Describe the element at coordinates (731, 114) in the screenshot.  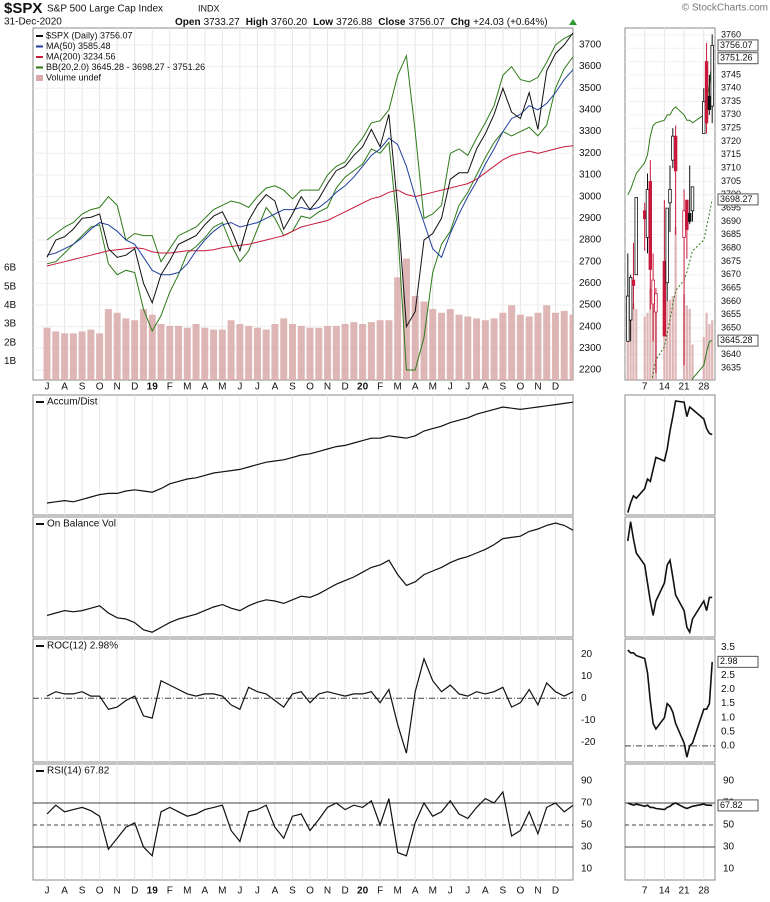
I see `y-tick-label: 3730` at that location.